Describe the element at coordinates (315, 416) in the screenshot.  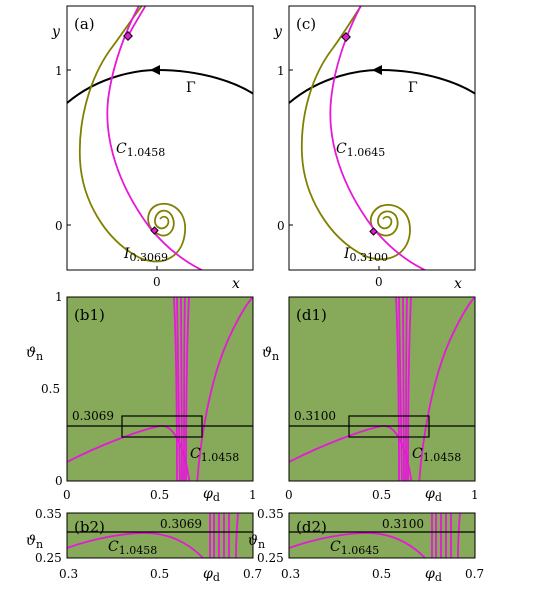
I see `level-label: 0.3100` at that location.